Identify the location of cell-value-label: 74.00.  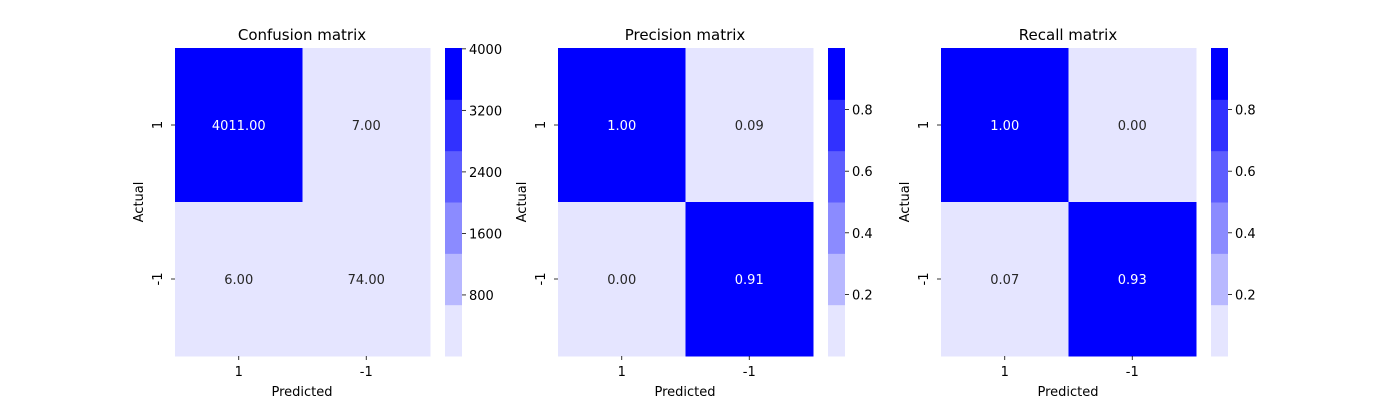
(366, 280).